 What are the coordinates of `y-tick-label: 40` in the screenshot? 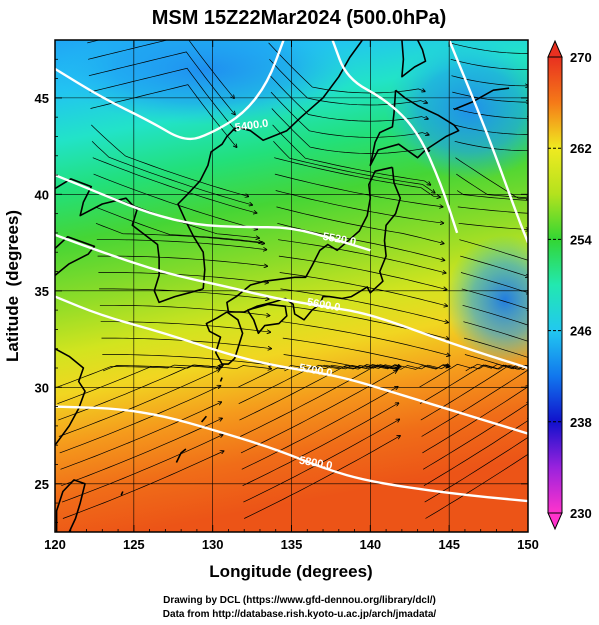 It's located at (42, 194).